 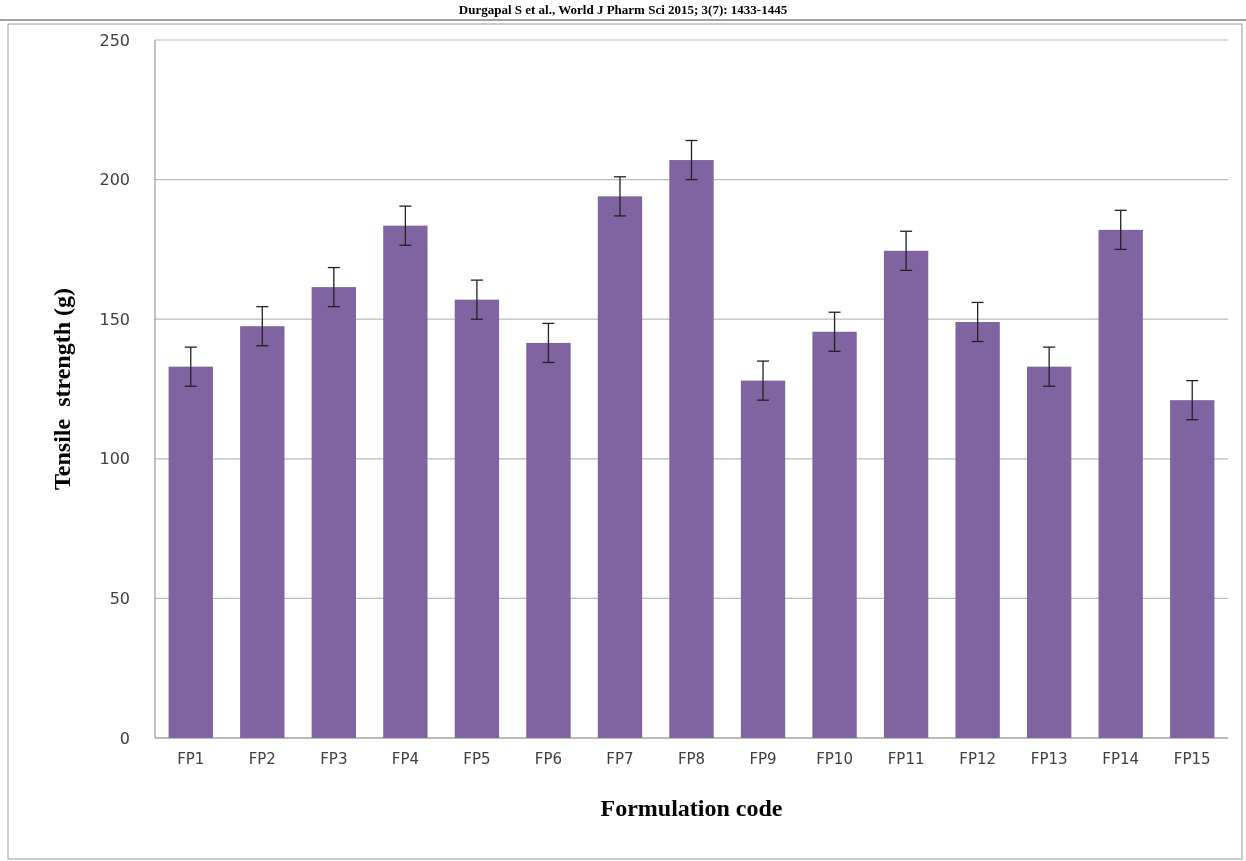 What do you see at coordinates (620, 759) in the screenshot?
I see `x-tick-label: FP7` at bounding box center [620, 759].